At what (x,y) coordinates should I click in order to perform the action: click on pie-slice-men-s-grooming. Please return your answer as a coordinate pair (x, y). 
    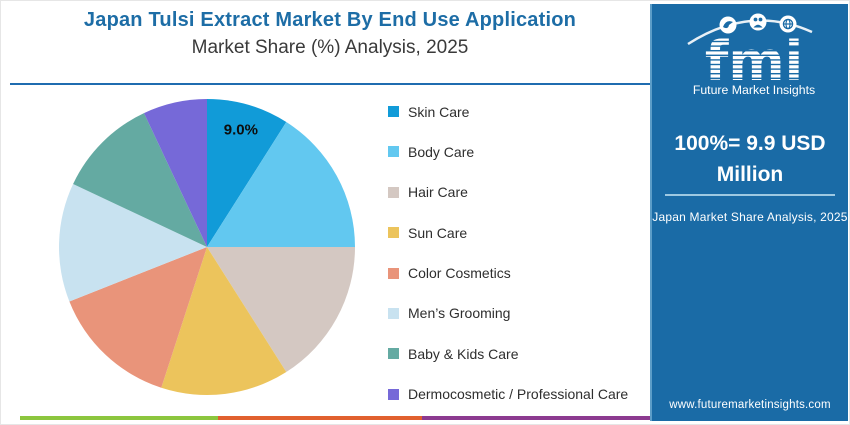
    Looking at the image, I should click on (133, 242).